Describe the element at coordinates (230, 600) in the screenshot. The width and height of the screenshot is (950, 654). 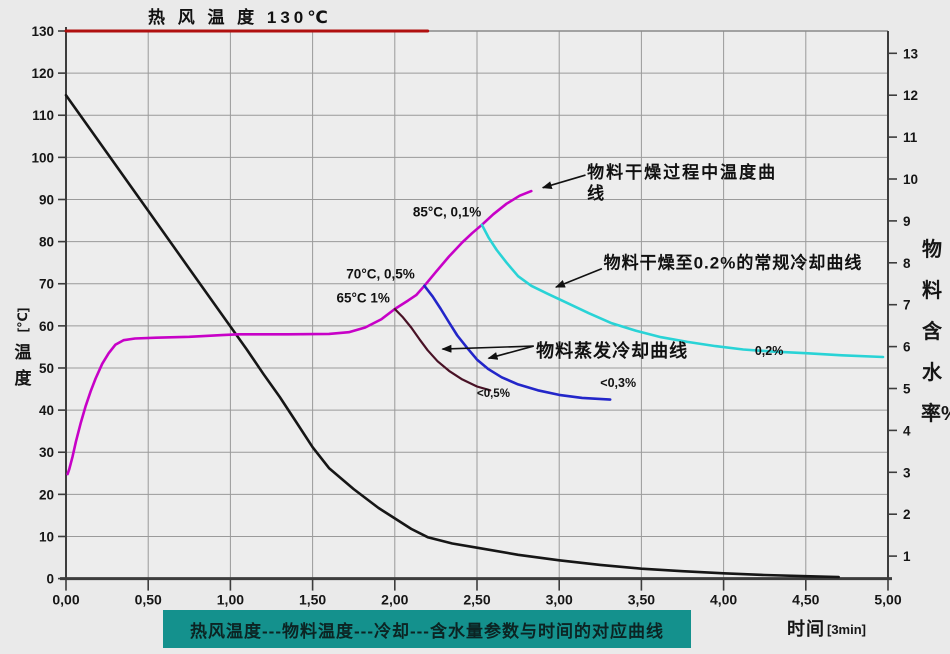
I see `x-tick-label: 1,00` at that location.